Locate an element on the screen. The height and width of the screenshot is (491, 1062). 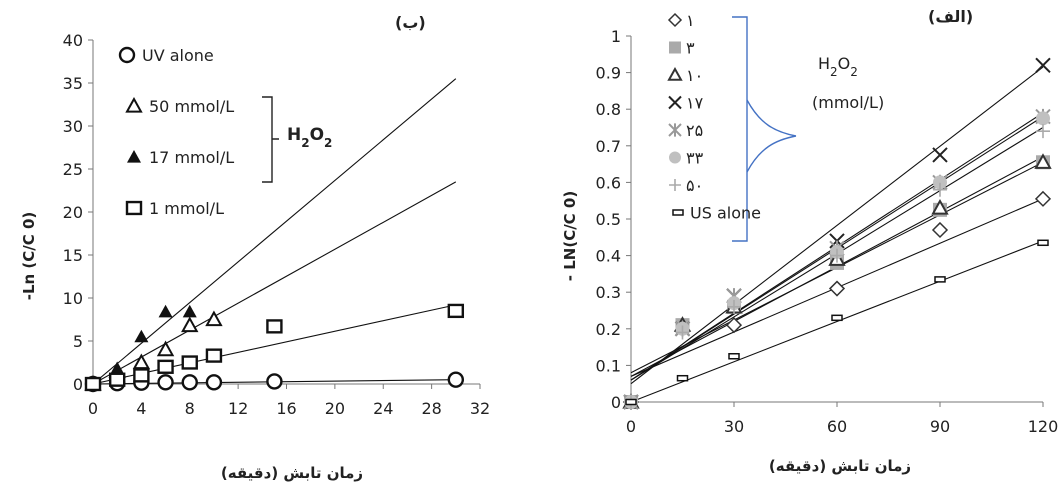
legend-label: ۱۷ is located at coordinates (695, 103).